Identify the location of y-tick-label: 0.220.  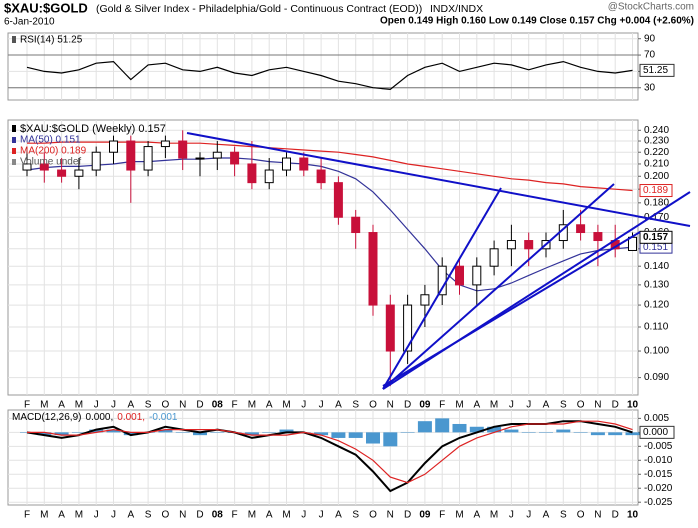
(656, 152).